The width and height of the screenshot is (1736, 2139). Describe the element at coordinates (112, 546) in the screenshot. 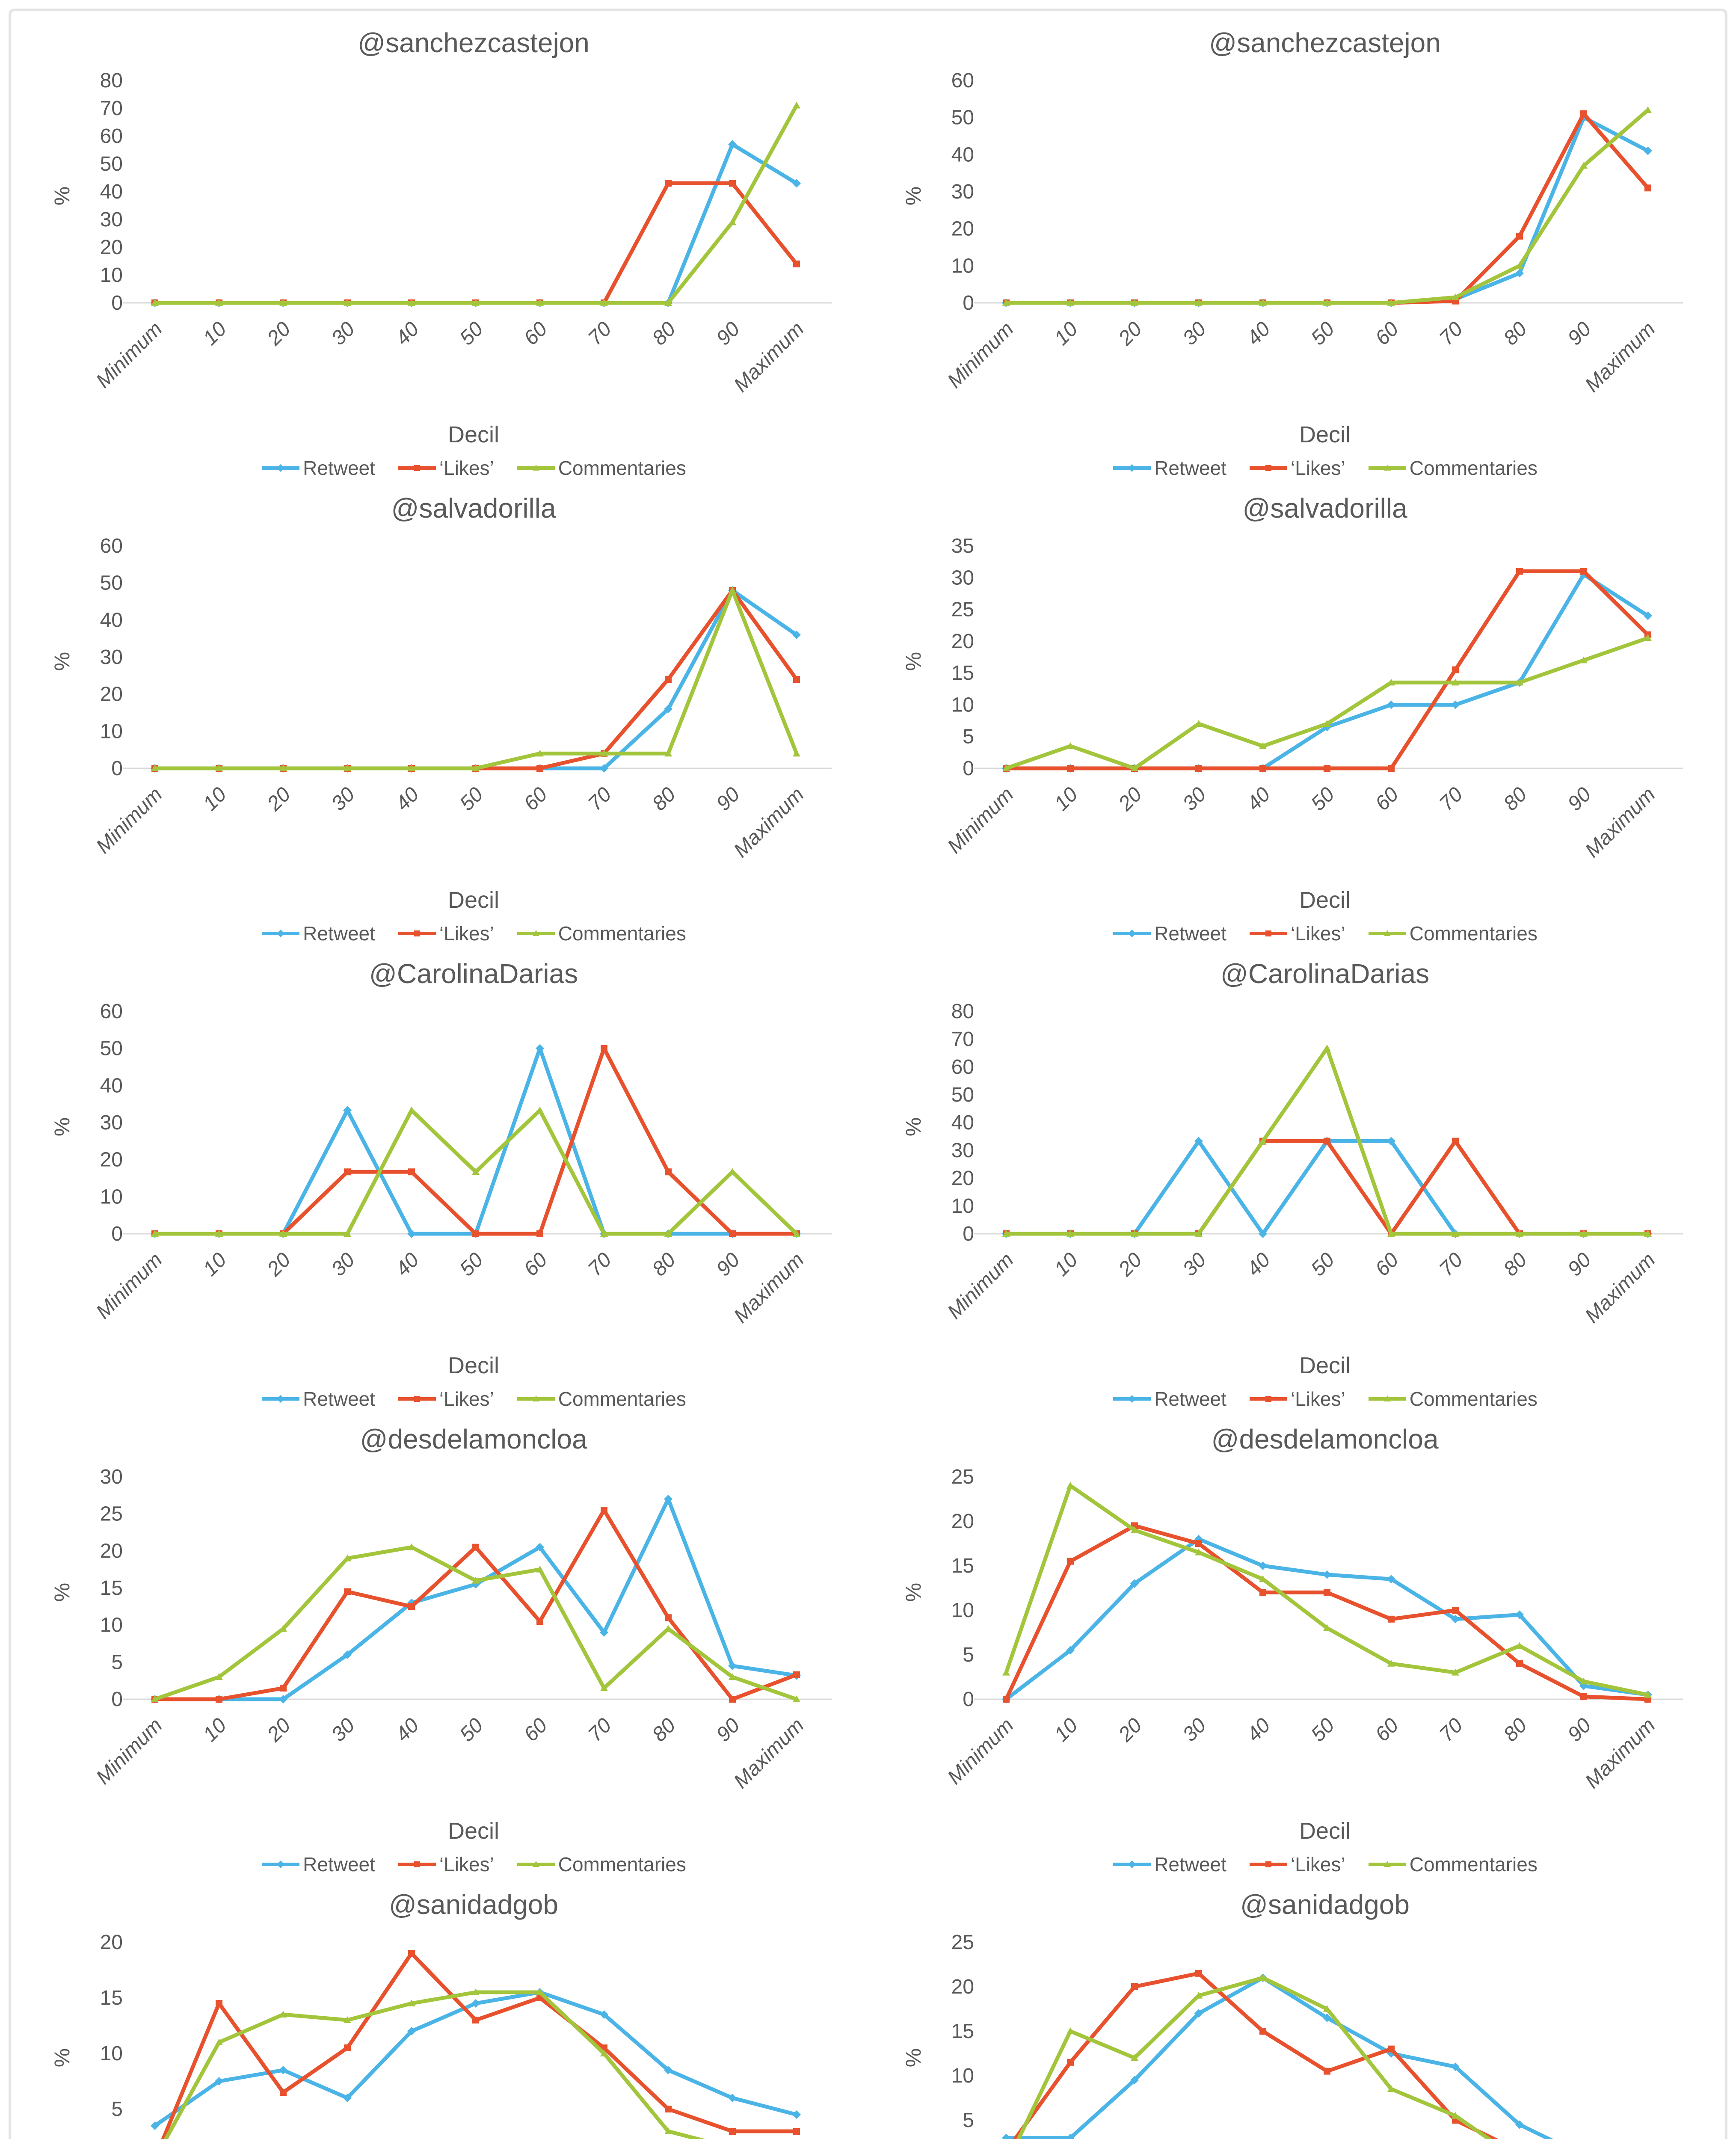

I see `y-axis-tick-label: 60` at that location.